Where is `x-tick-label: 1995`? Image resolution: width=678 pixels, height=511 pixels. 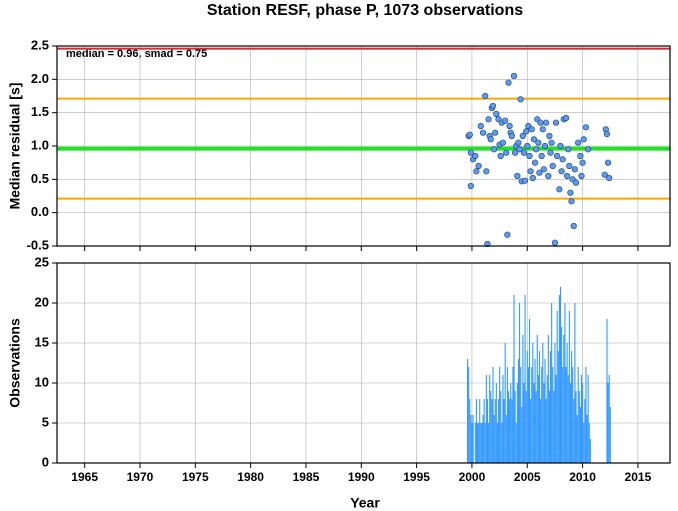
x-tick-label: 1995 is located at coordinates (416, 477).